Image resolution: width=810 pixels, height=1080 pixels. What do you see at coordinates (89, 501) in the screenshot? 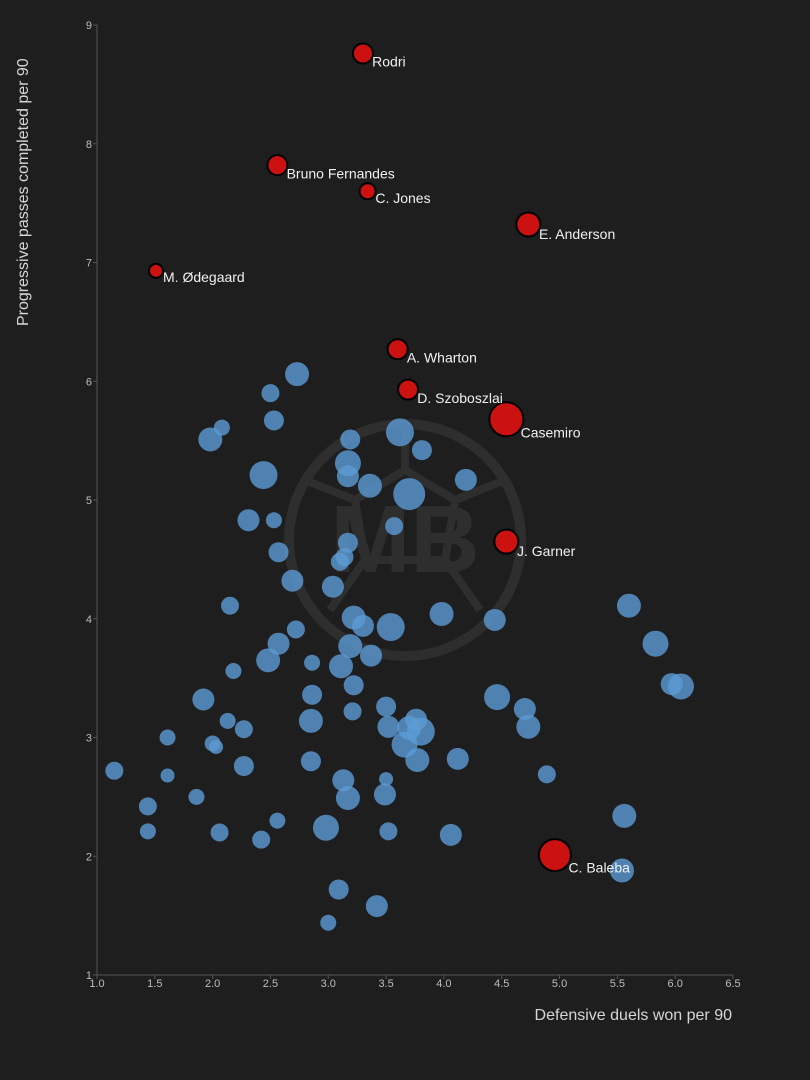
I see `y-tick-label: 5` at bounding box center [89, 501].